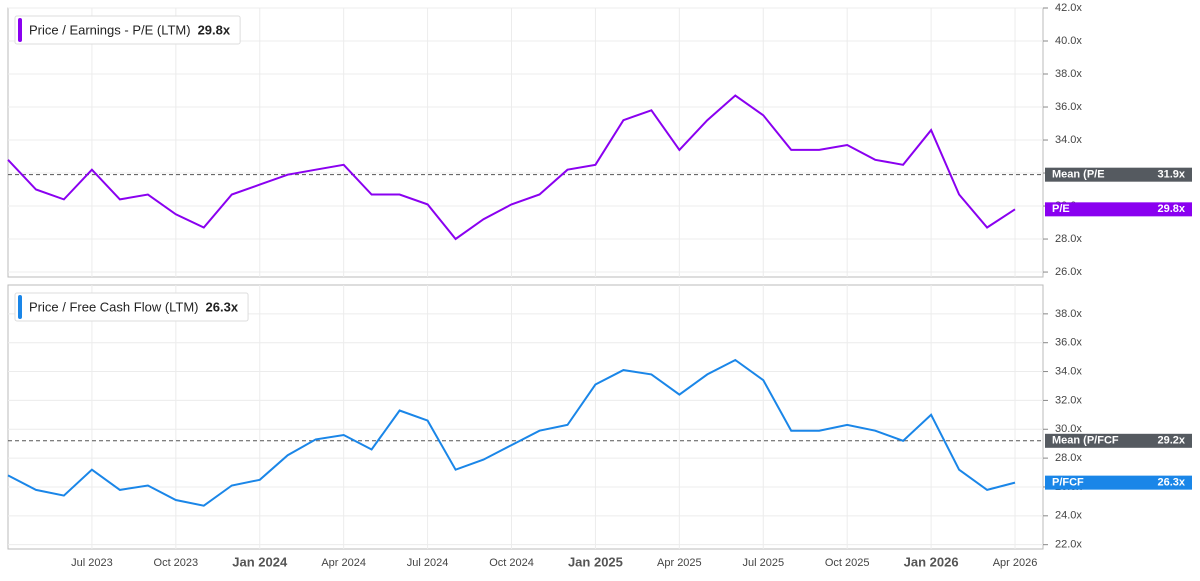  What do you see at coordinates (260, 561) in the screenshot?
I see `x-tick-label: Jan 2024` at bounding box center [260, 561].